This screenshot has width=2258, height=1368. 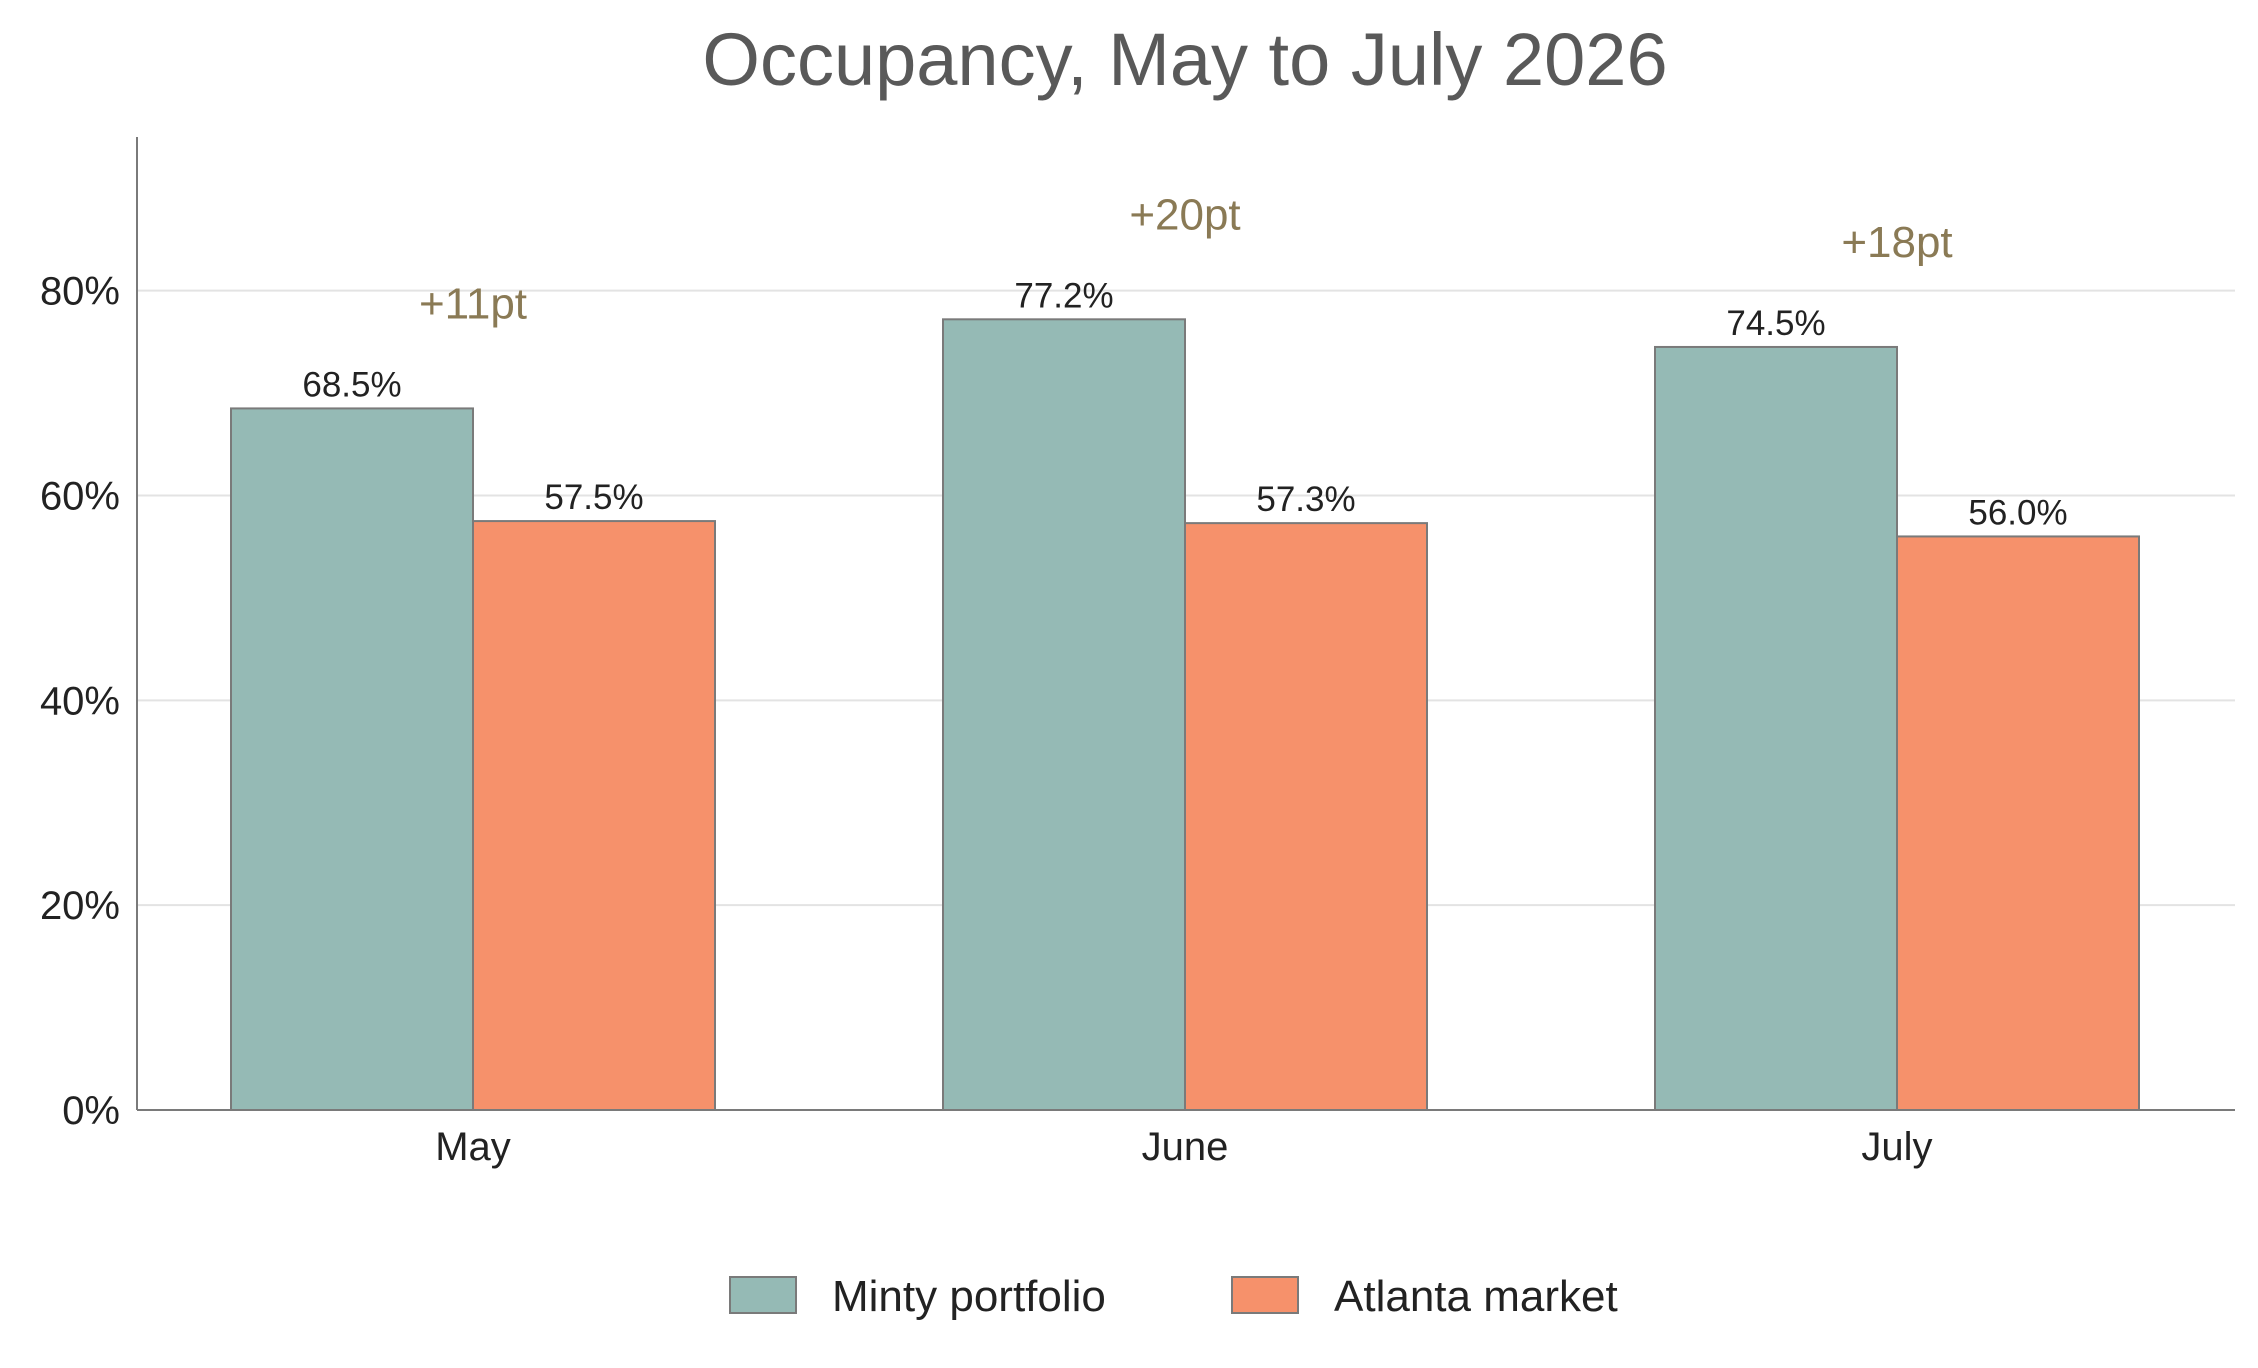 I want to click on data-labels: 68.5% 57.5% 77.2% 57.3% 74.5% 56.0%, so click(x=1184, y=404).